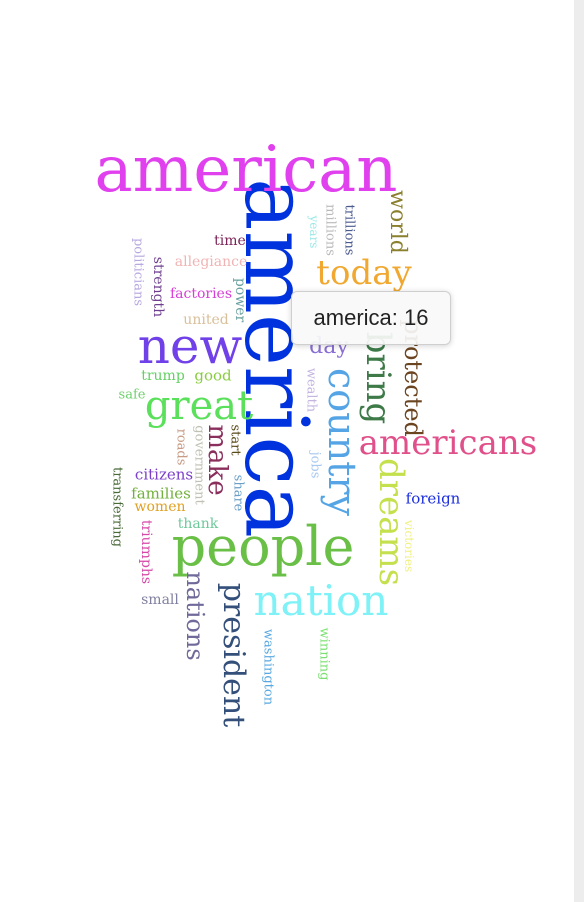  What do you see at coordinates (190, 346) in the screenshot?
I see `word-new: new` at bounding box center [190, 346].